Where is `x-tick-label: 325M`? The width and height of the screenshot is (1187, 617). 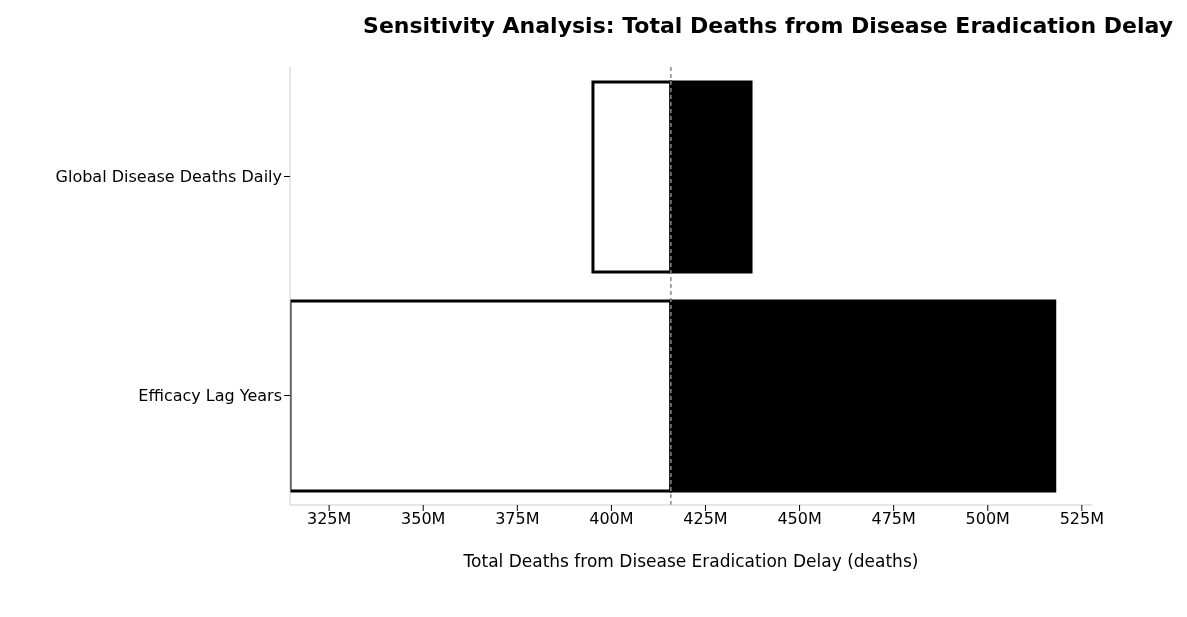 x-tick-label: 325M is located at coordinates (329, 519).